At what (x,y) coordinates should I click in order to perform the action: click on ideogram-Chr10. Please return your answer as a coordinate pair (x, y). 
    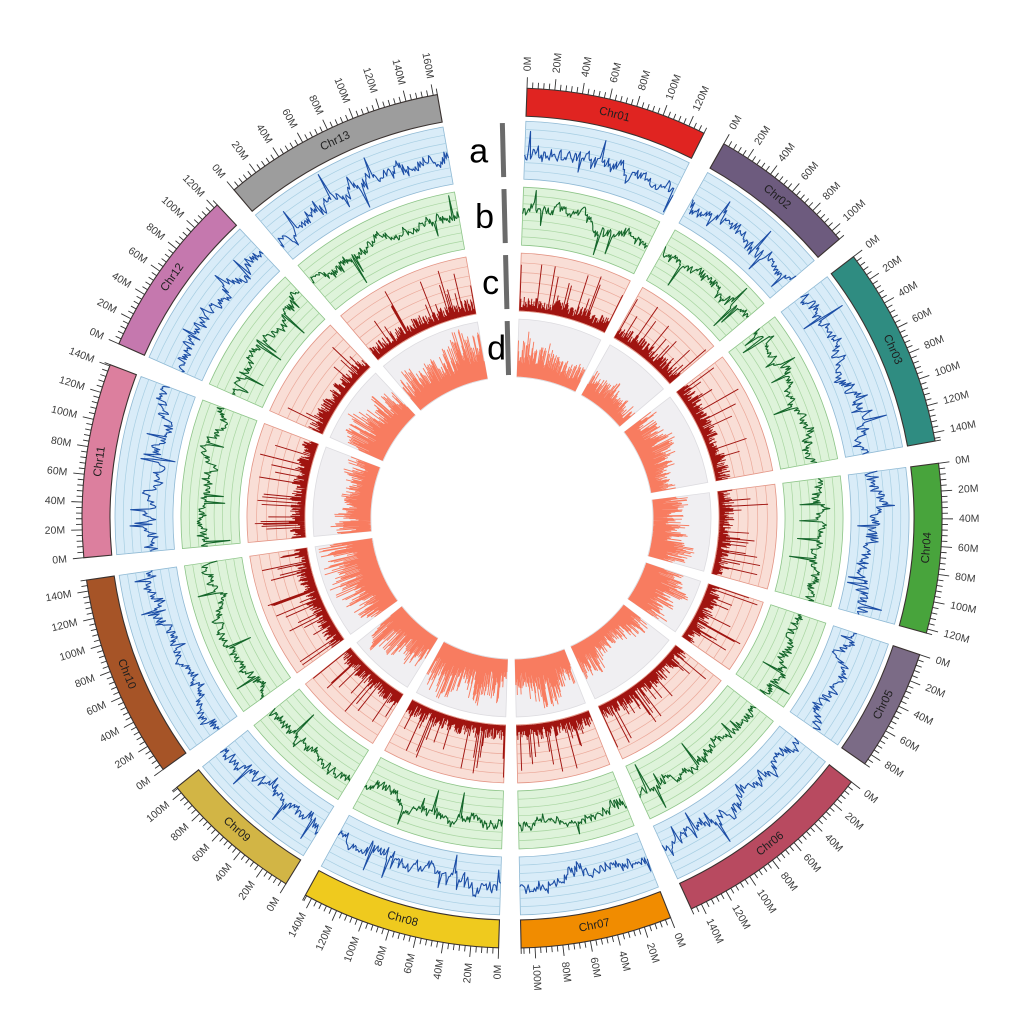
    Looking at the image, I should click on (136, 673).